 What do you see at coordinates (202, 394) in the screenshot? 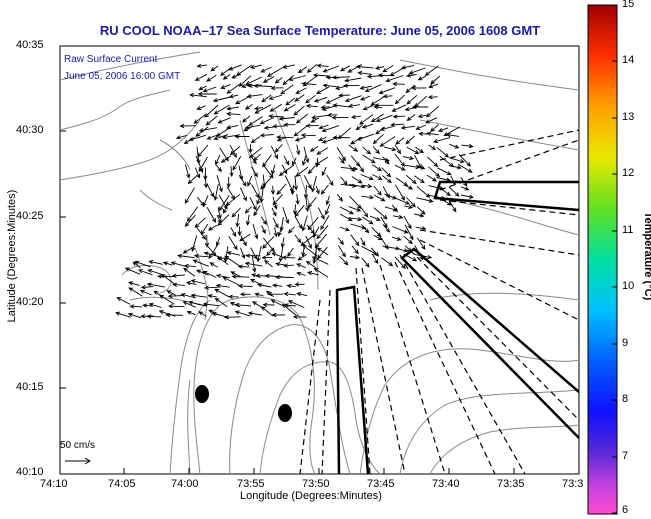
I see `marker-ellipse` at bounding box center [202, 394].